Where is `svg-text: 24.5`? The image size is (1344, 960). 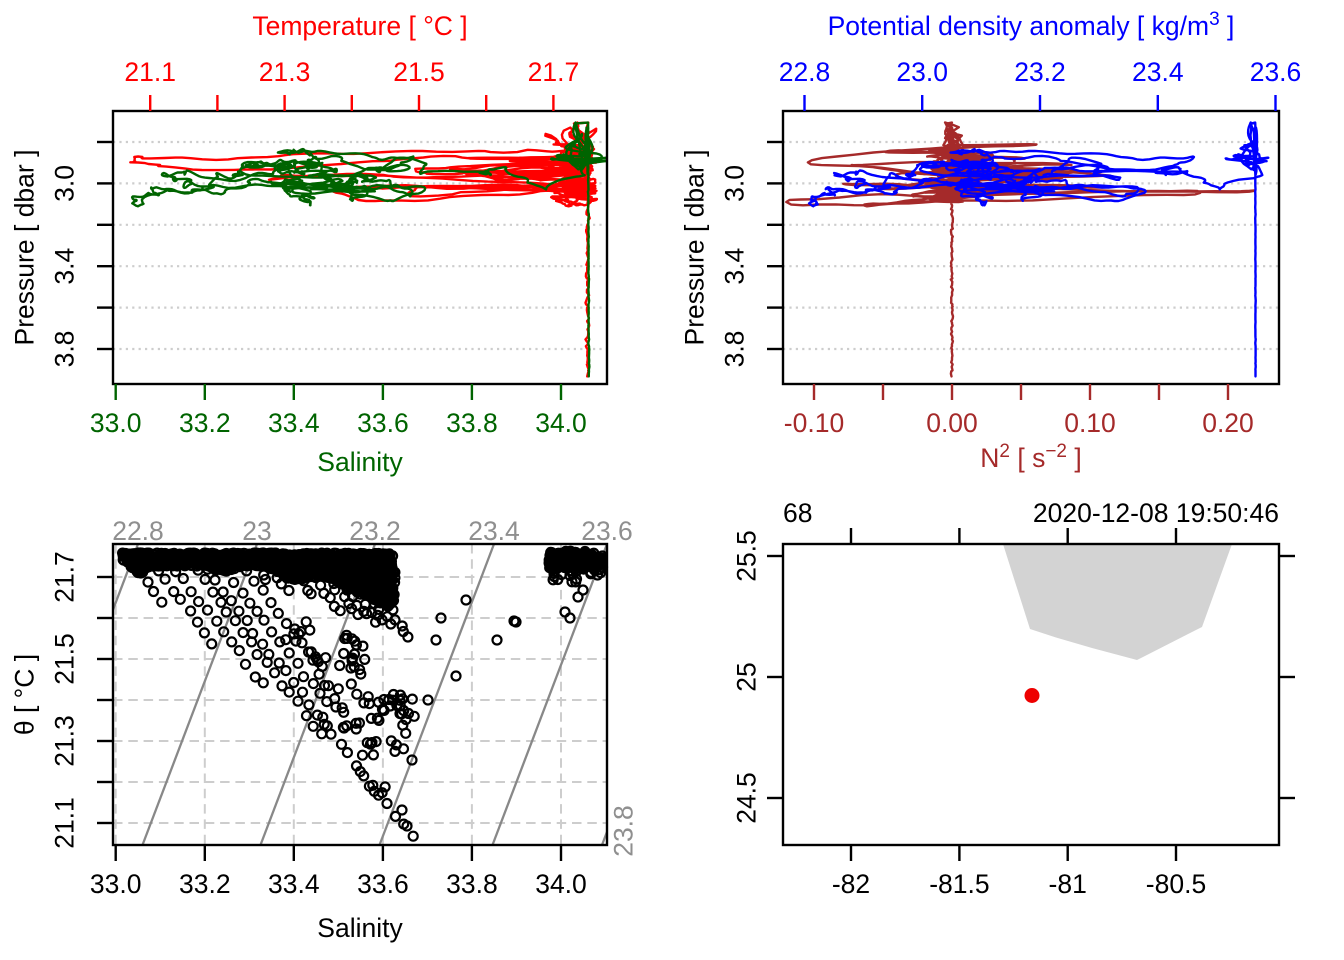
svg-text: 24.5 is located at coordinates (747, 798).